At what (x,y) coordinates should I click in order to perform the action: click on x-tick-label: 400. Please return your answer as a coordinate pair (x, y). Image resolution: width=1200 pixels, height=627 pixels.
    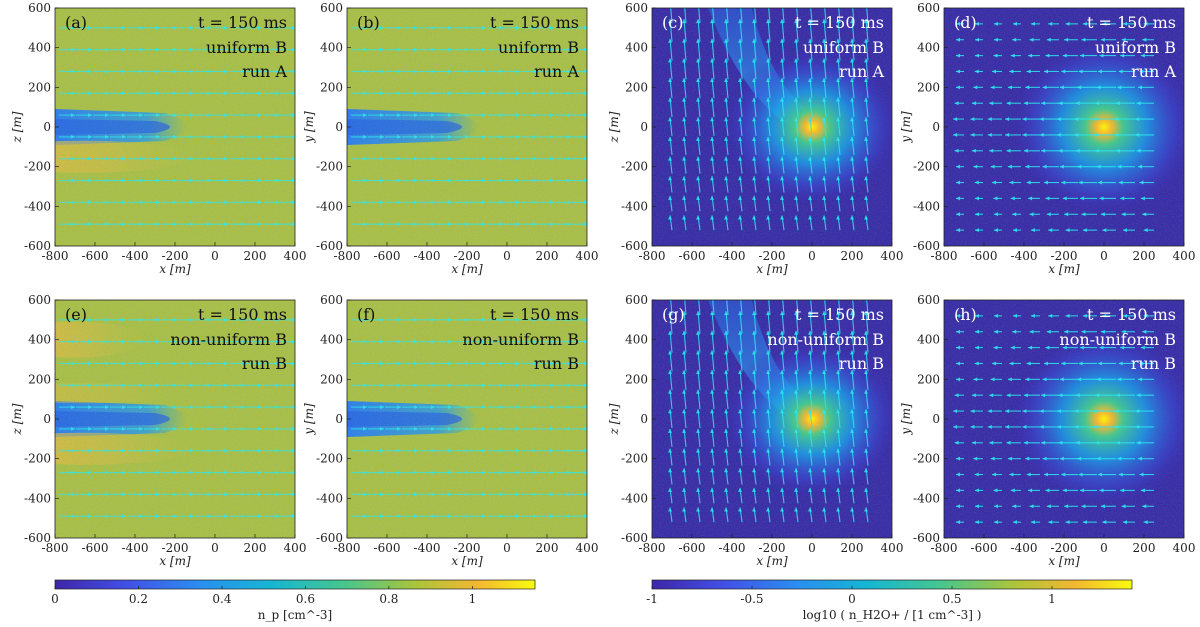
    Looking at the image, I should click on (587, 548).